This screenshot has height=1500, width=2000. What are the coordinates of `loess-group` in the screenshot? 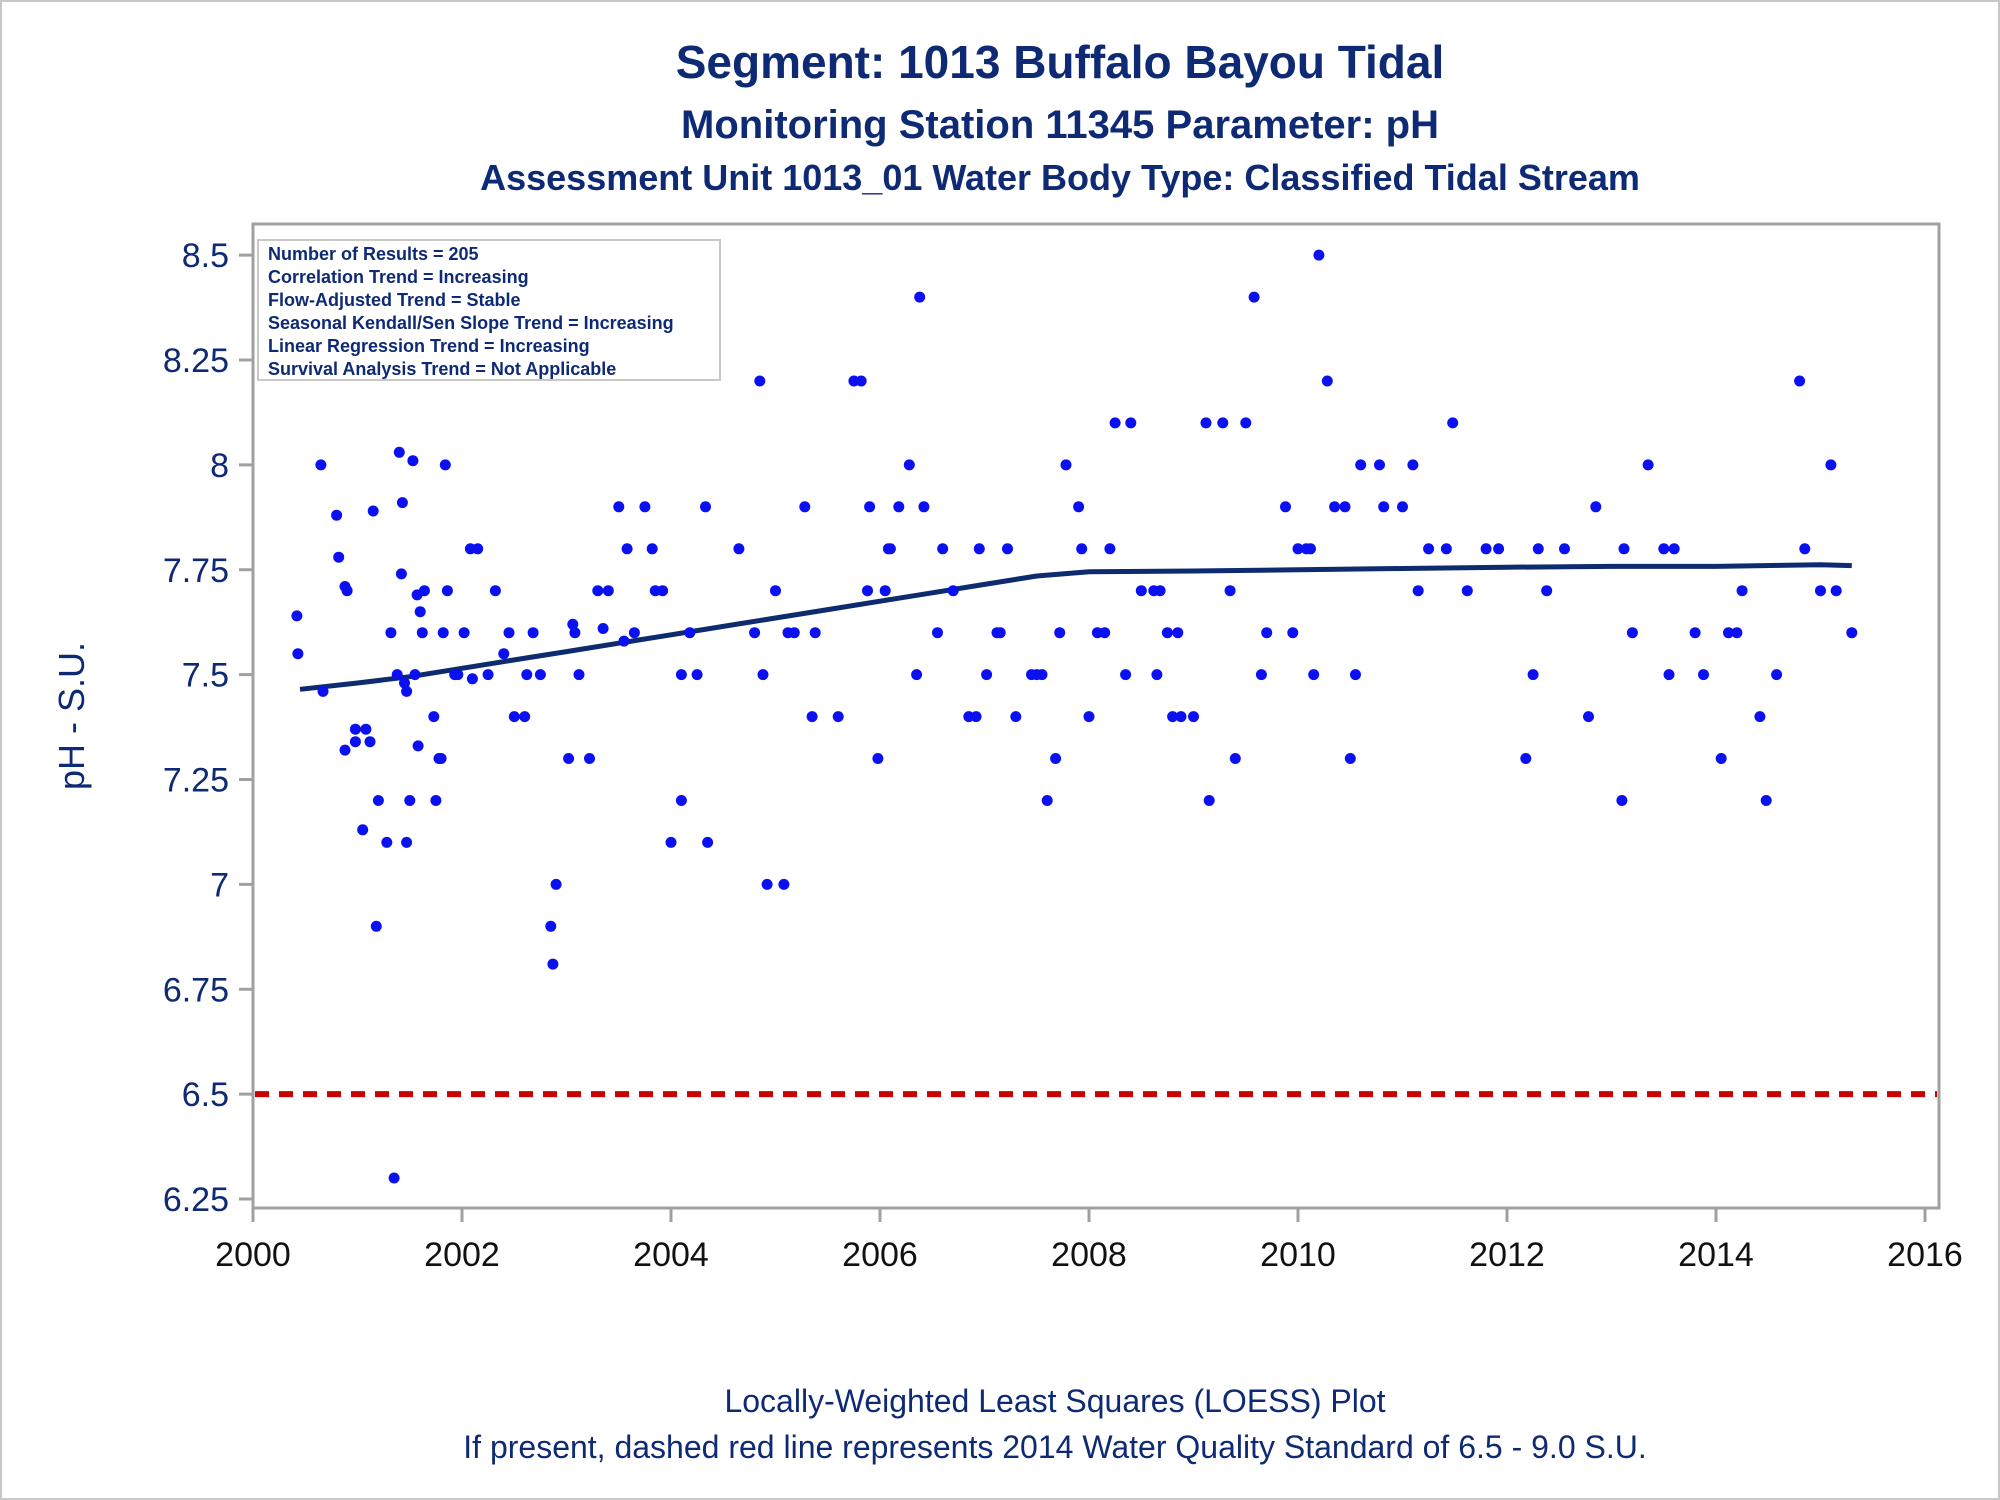 It's located at (1075, 627).